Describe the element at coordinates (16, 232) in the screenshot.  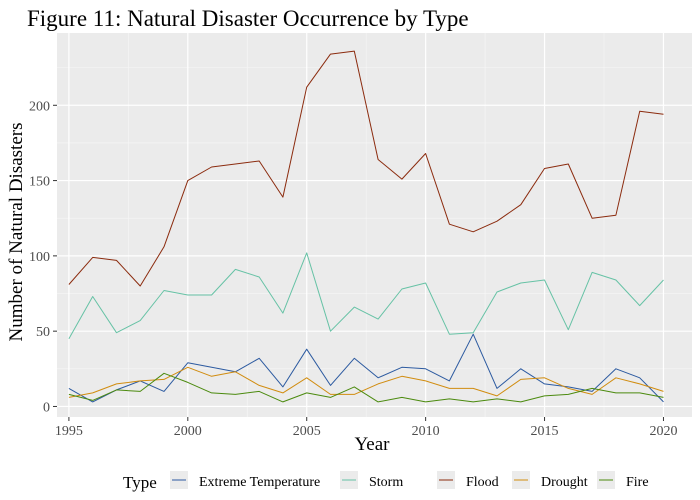
I see `y-axis-title: Number of Natural Disasters` at that location.